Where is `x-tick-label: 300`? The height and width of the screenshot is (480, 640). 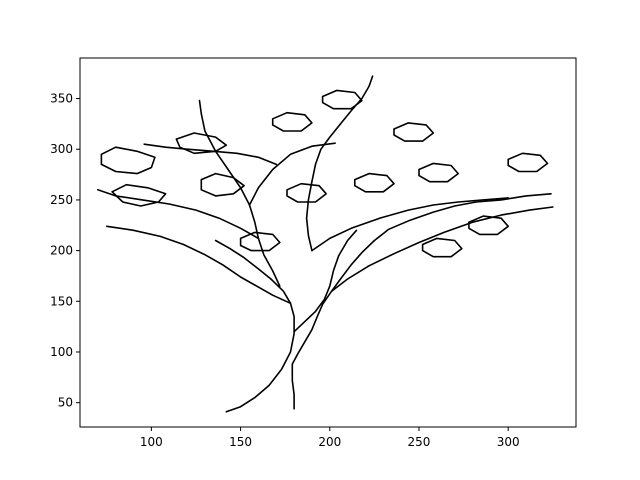 x-tick-label: 300 is located at coordinates (508, 442).